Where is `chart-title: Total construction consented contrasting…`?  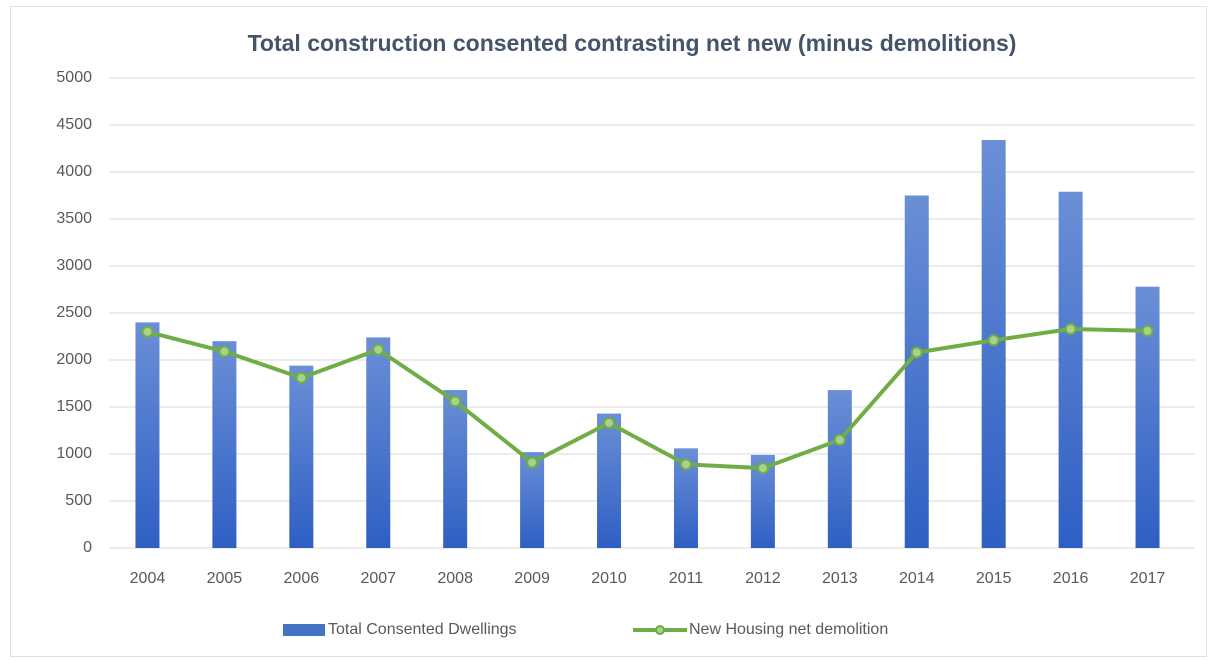
chart-title: Total construction consented contrasting… is located at coordinates (632, 43).